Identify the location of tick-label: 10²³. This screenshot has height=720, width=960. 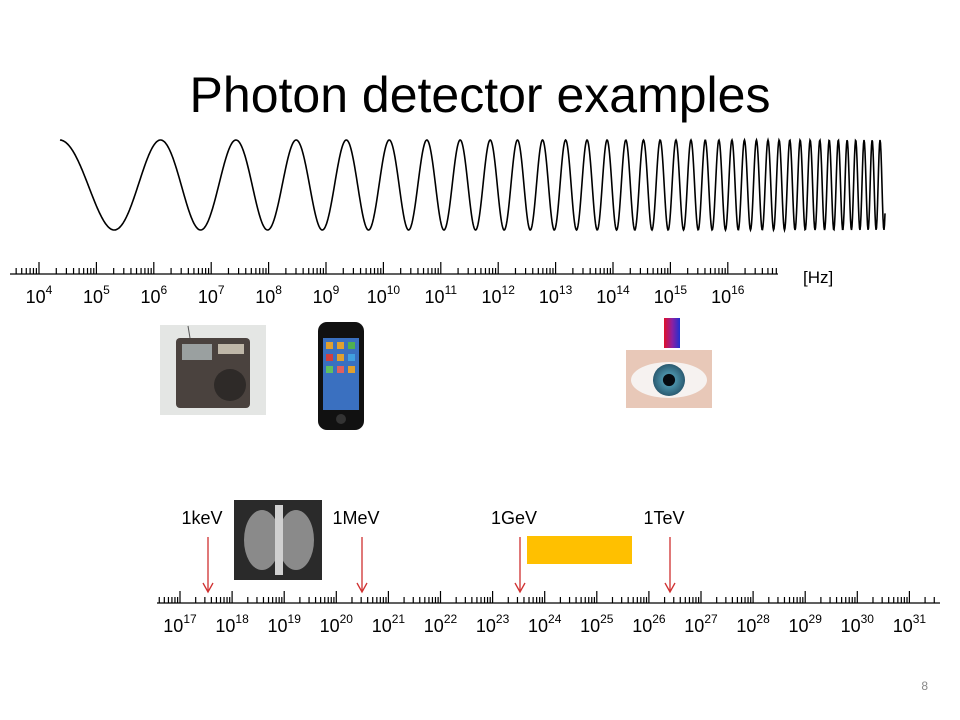
(493, 624).